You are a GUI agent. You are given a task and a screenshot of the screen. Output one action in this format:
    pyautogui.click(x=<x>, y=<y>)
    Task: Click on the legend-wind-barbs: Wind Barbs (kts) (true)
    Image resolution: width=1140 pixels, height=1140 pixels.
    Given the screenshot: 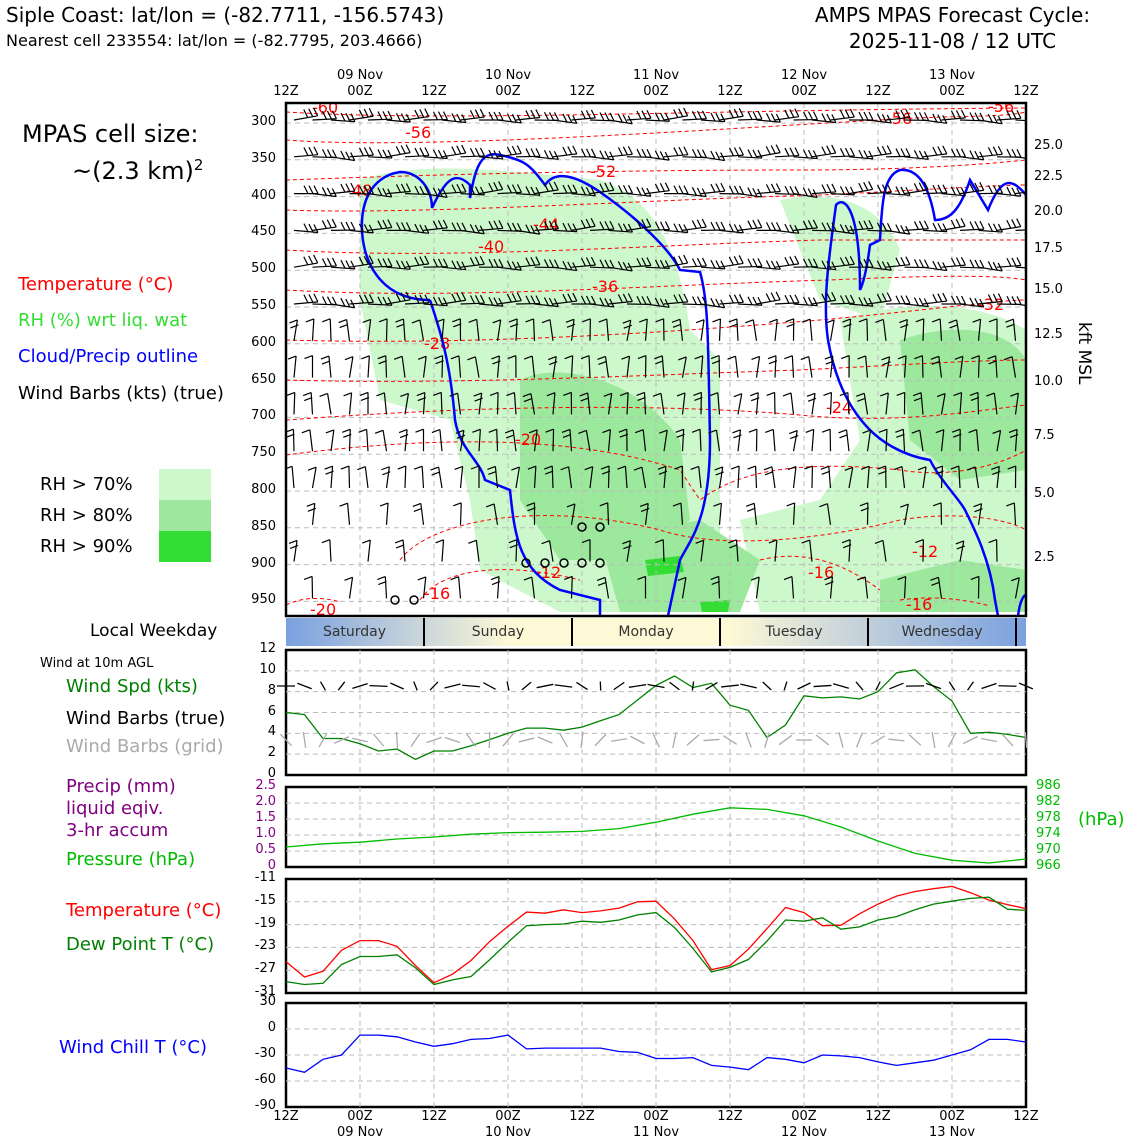 What is the action you would take?
    pyautogui.click(x=121, y=393)
    